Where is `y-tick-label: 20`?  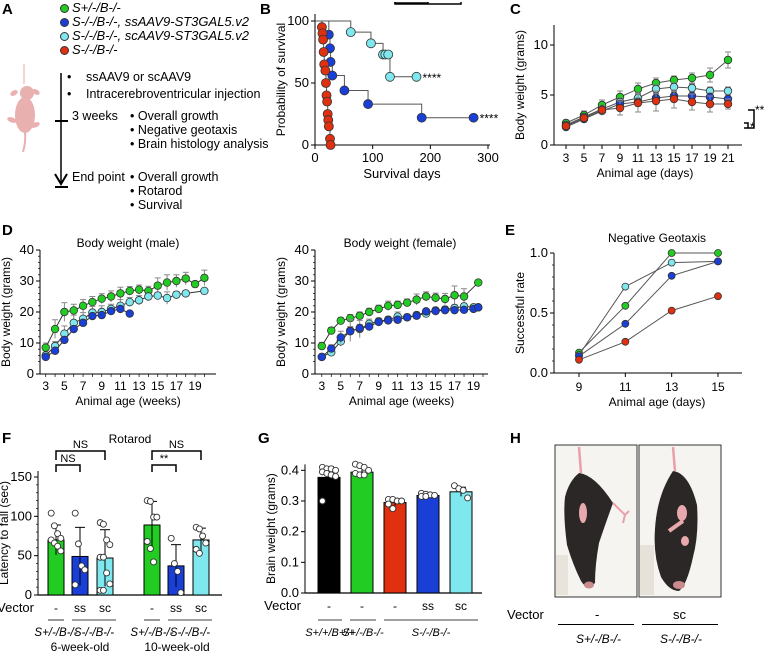 y-tick-label: 20 is located at coordinates (27, 311).